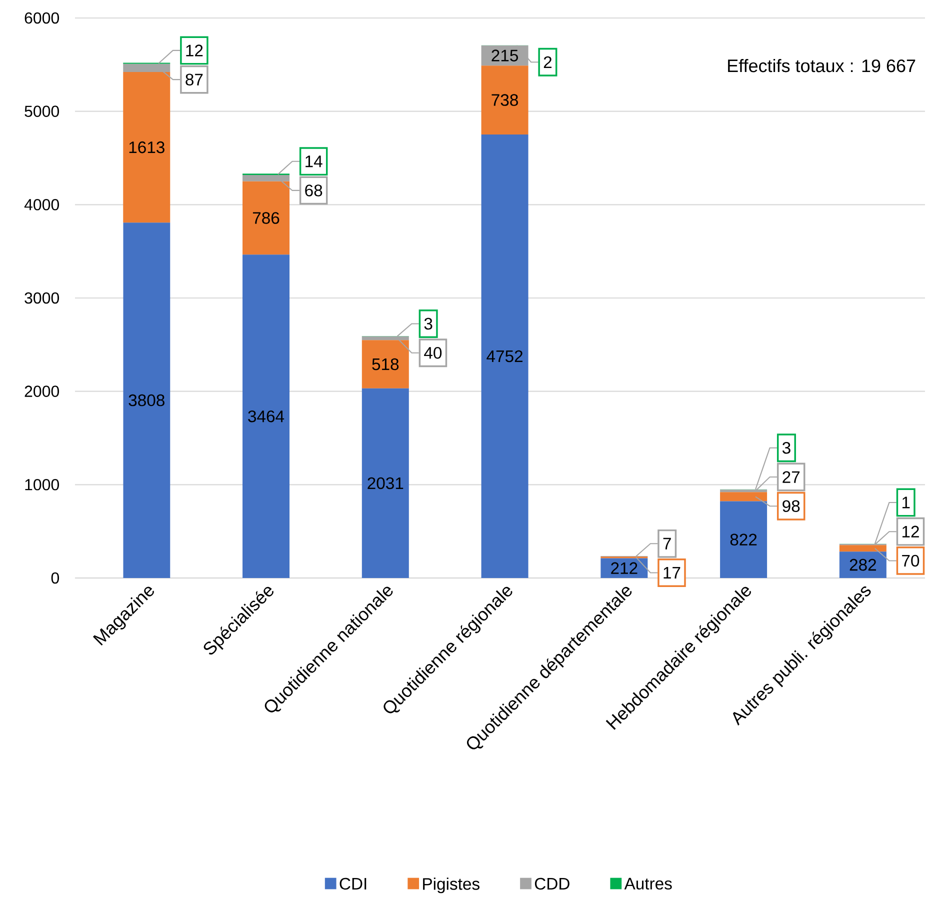 This screenshot has height=899, width=932. What do you see at coordinates (505, 56) in the screenshot?
I see `data-label: 215` at bounding box center [505, 56].